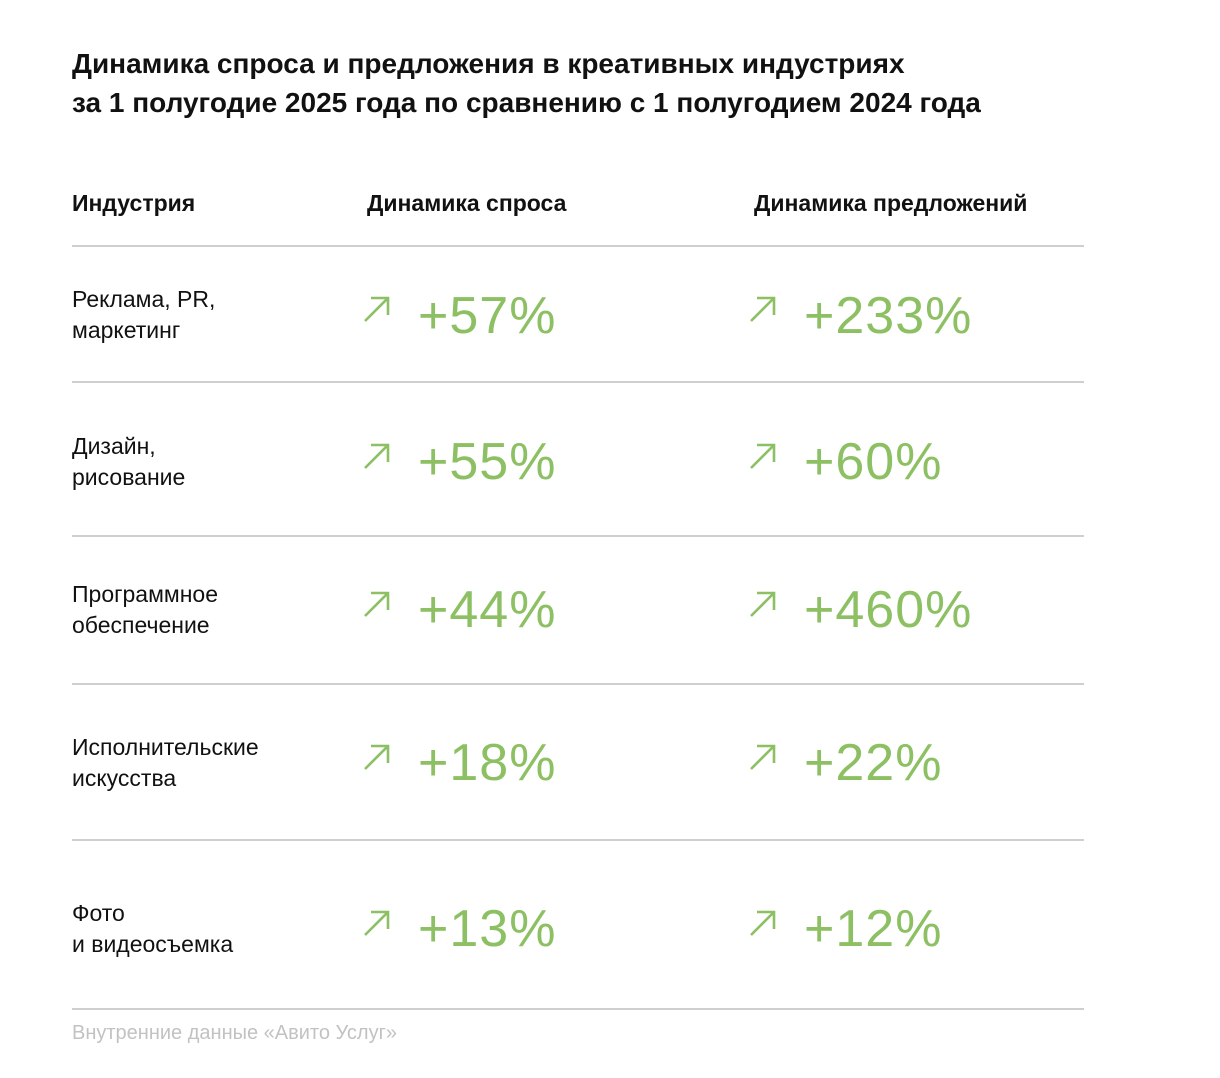  What do you see at coordinates (487, 929) in the screenshot?
I see `demand-value: +13%` at bounding box center [487, 929].